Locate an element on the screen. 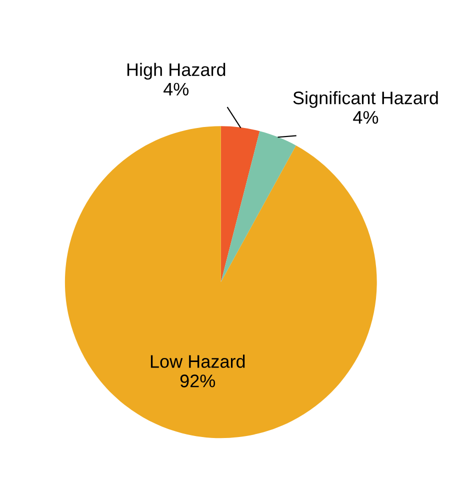 The image size is (471, 479). slice-label: Low Hazard is located at coordinates (197, 361).